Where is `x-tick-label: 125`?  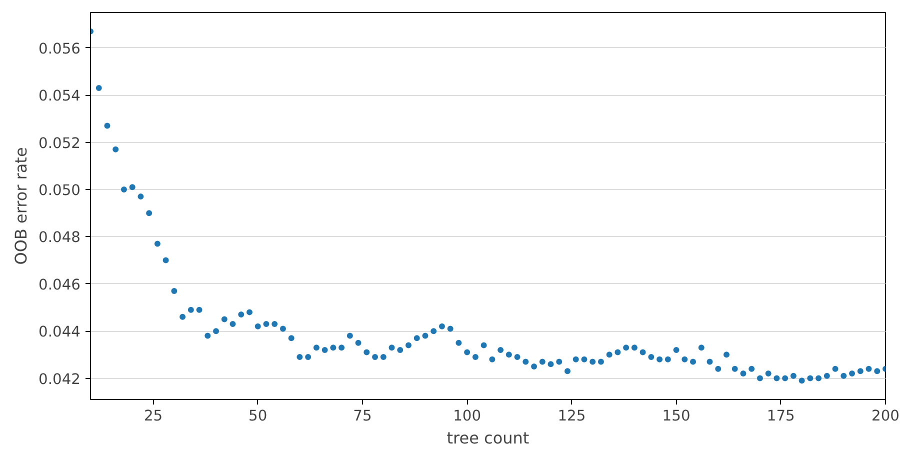 x-tick-label: 125 is located at coordinates (572, 416).